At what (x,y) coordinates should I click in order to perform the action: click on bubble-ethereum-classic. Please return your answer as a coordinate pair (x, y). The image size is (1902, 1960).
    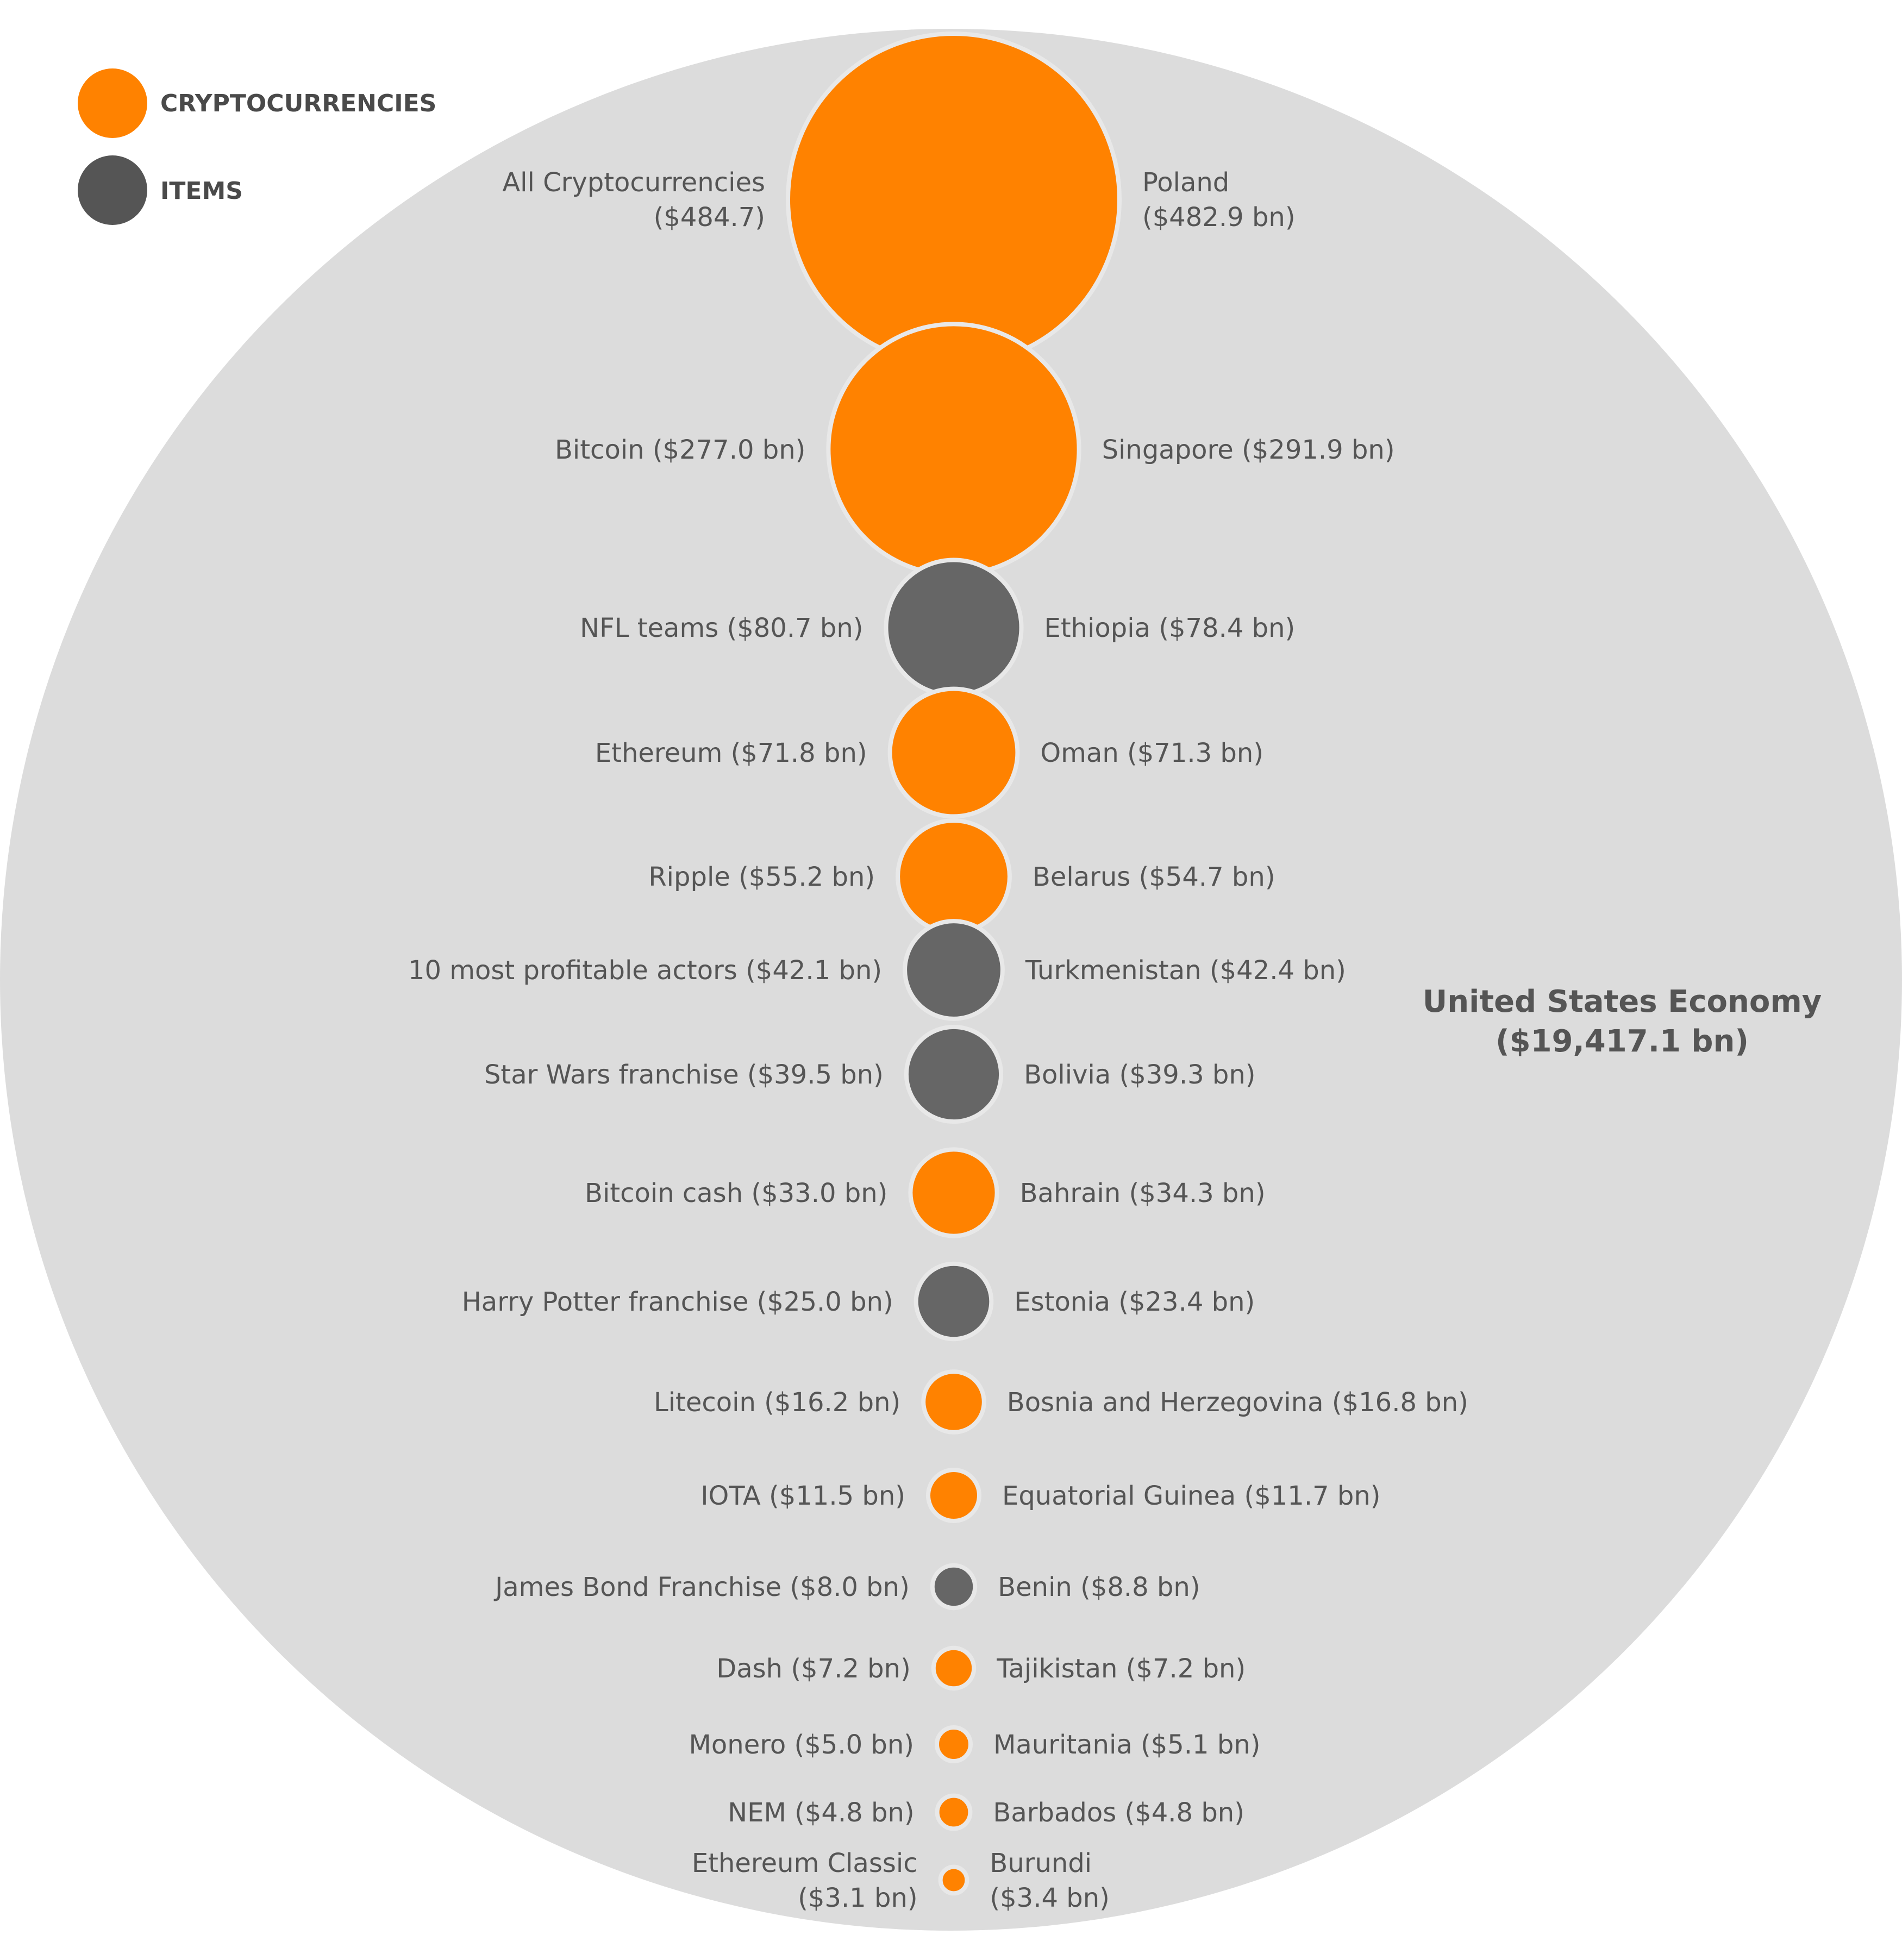
    Looking at the image, I should click on (954, 1880).